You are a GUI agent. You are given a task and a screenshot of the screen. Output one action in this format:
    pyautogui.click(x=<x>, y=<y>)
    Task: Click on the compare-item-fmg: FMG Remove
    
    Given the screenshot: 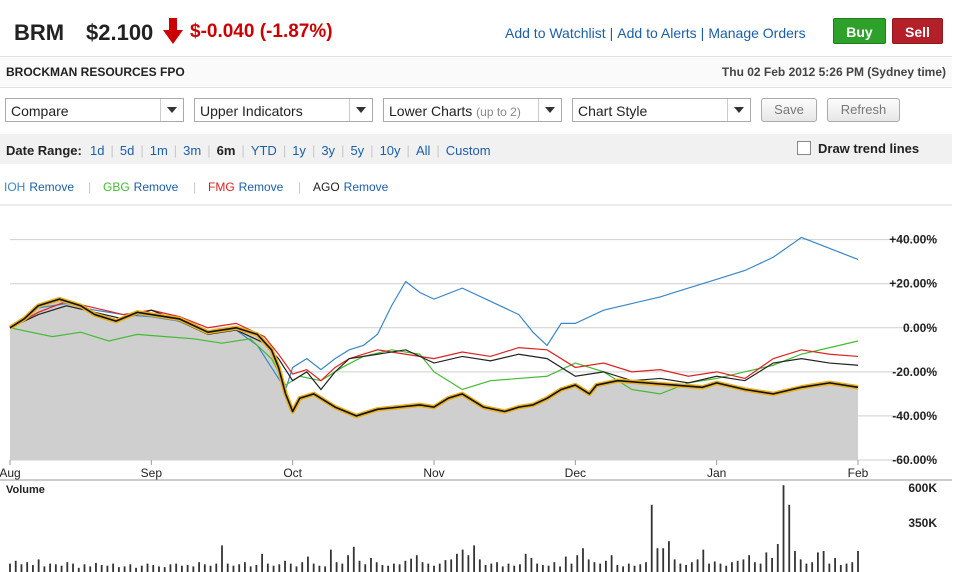 What is the action you would take?
    pyautogui.click(x=245, y=187)
    